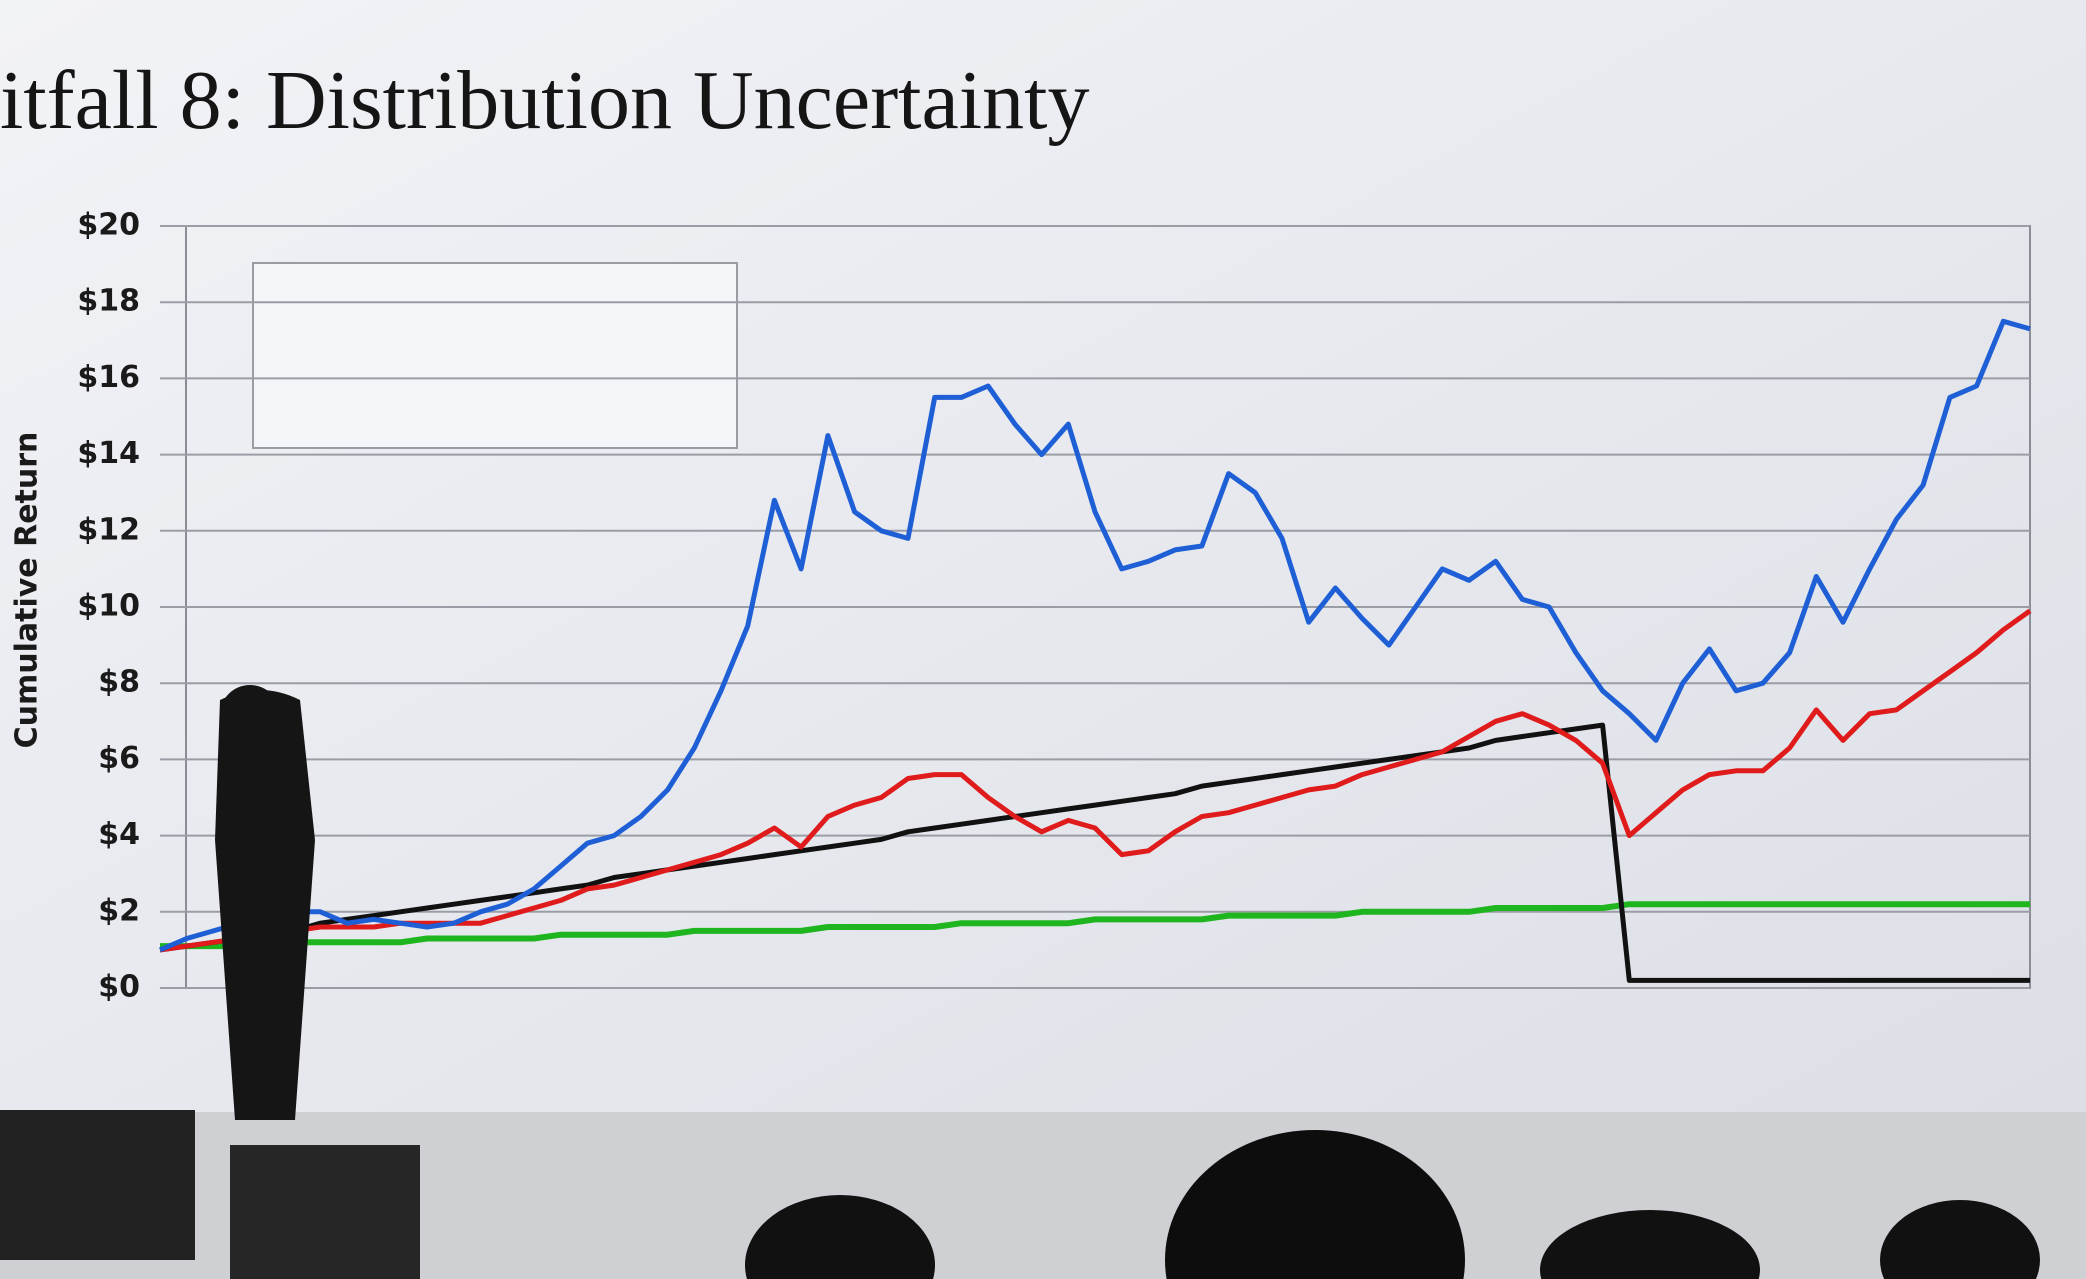 This screenshot has height=1279, width=2086. I want to click on y-tick-label: $6, so click(119, 758).